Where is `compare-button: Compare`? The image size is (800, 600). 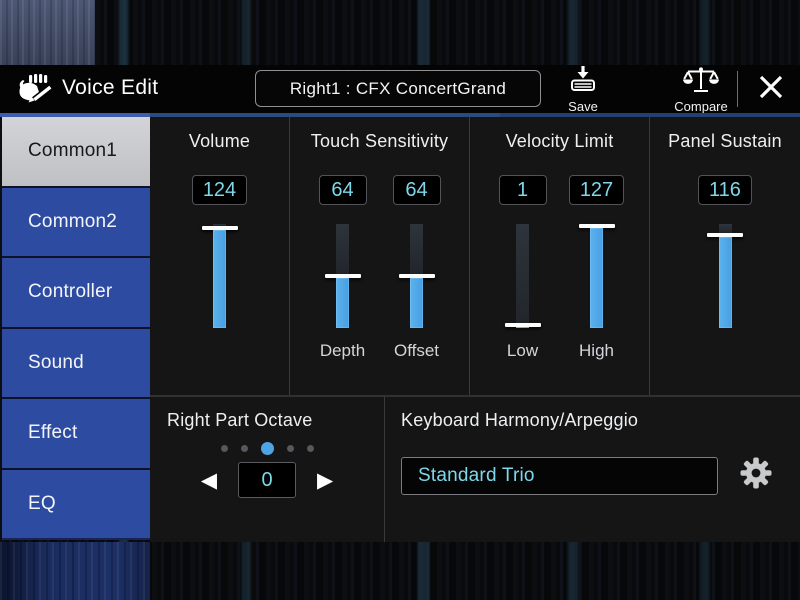
compare-button: Compare is located at coordinates (701, 90).